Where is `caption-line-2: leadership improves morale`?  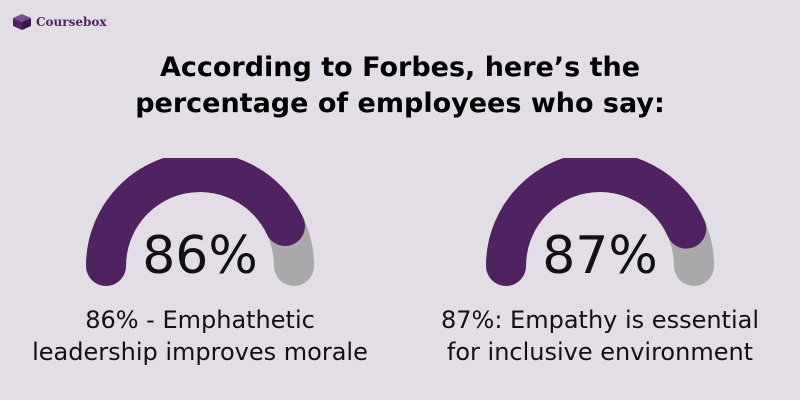
caption-line-2: leadership improves morale is located at coordinates (200, 352).